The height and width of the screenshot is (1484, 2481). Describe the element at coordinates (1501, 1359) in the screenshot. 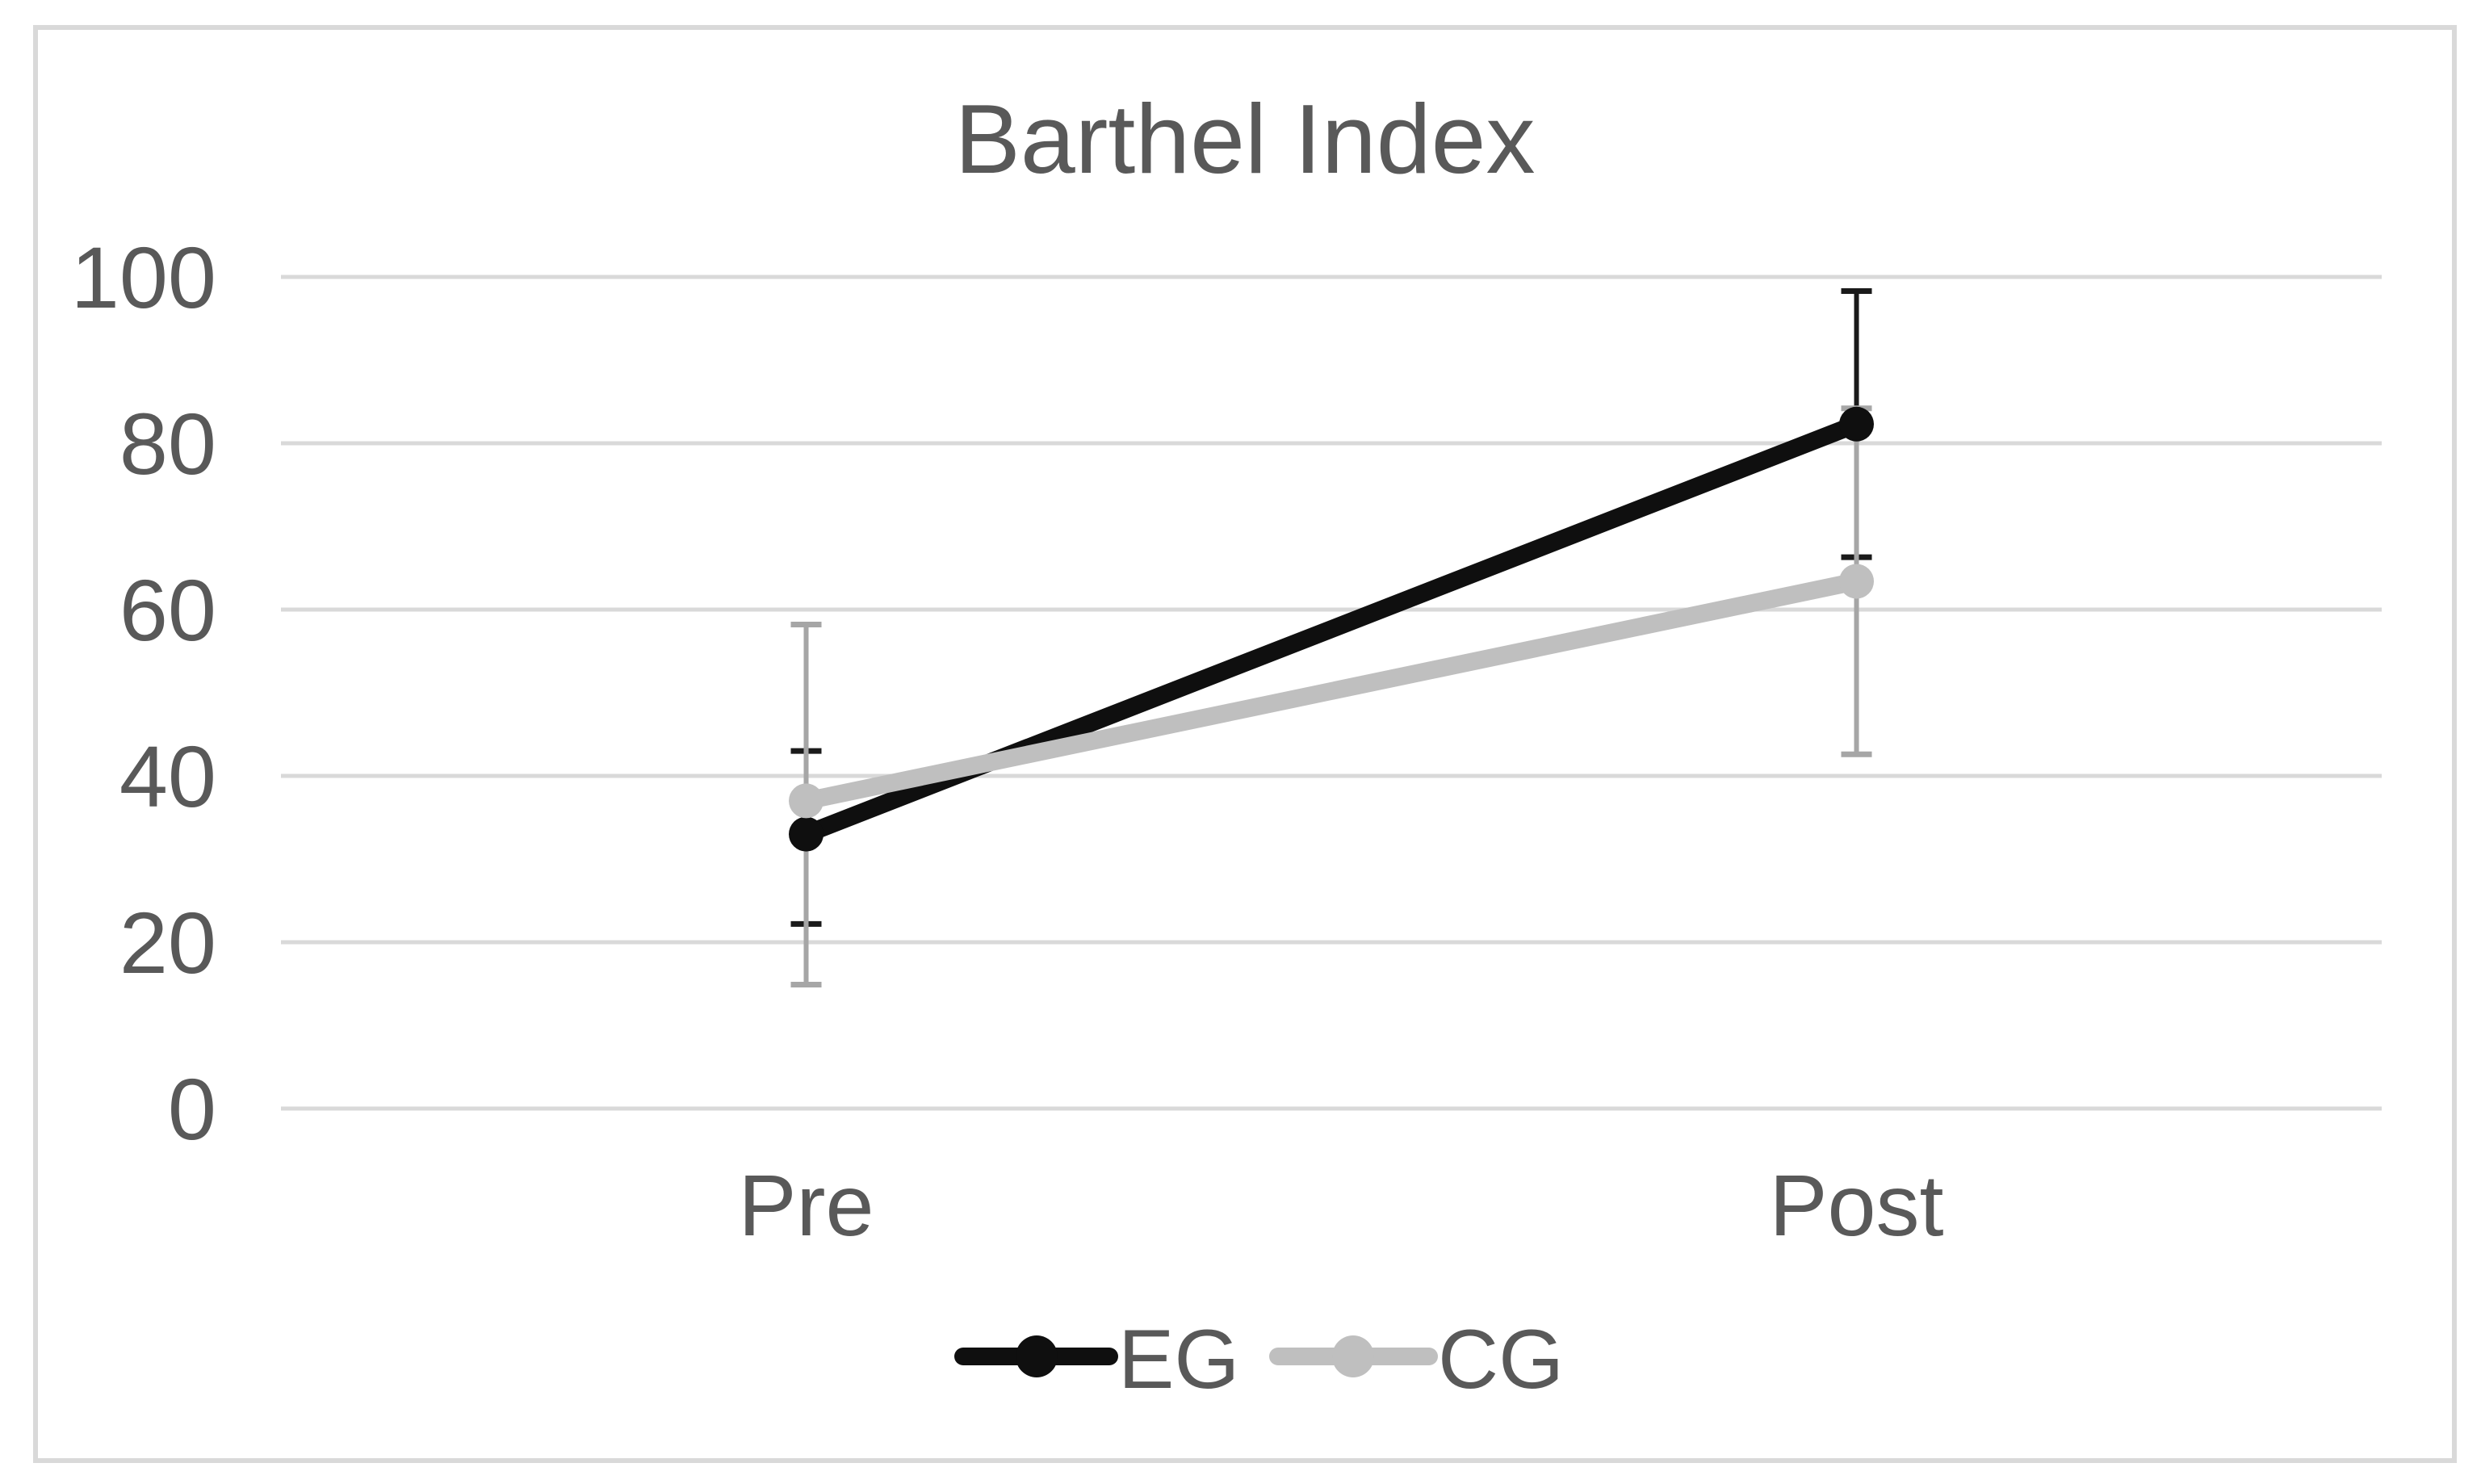

I see `legend-label-cg: CG` at that location.